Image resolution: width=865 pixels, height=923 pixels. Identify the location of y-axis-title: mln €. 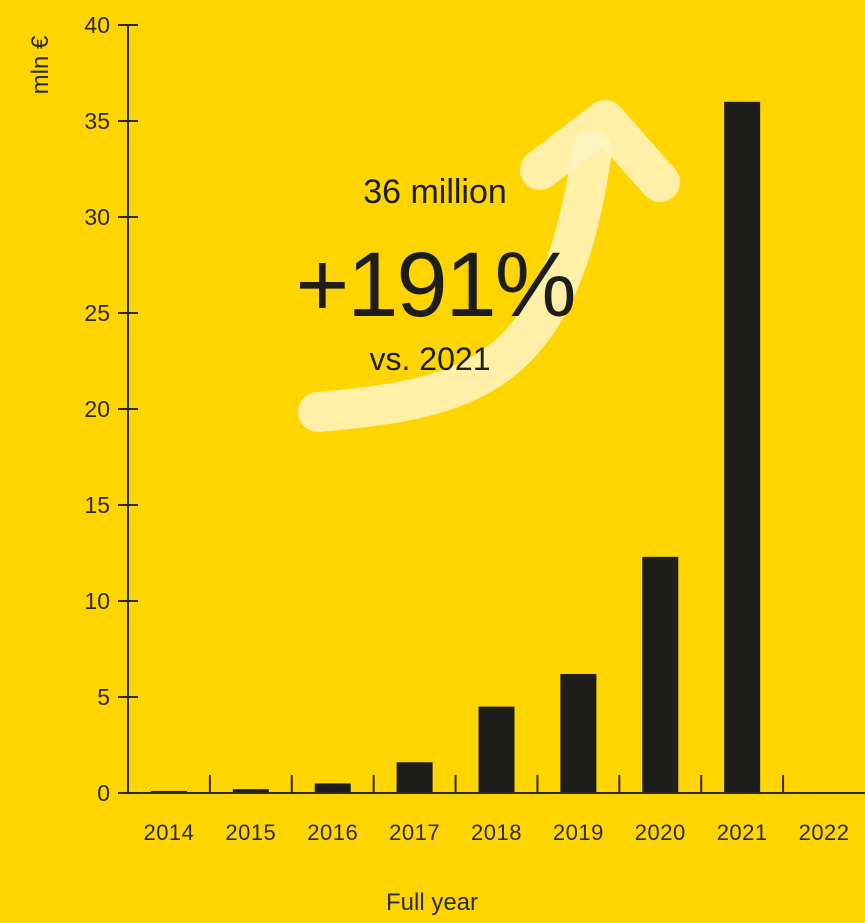
(40, 64).